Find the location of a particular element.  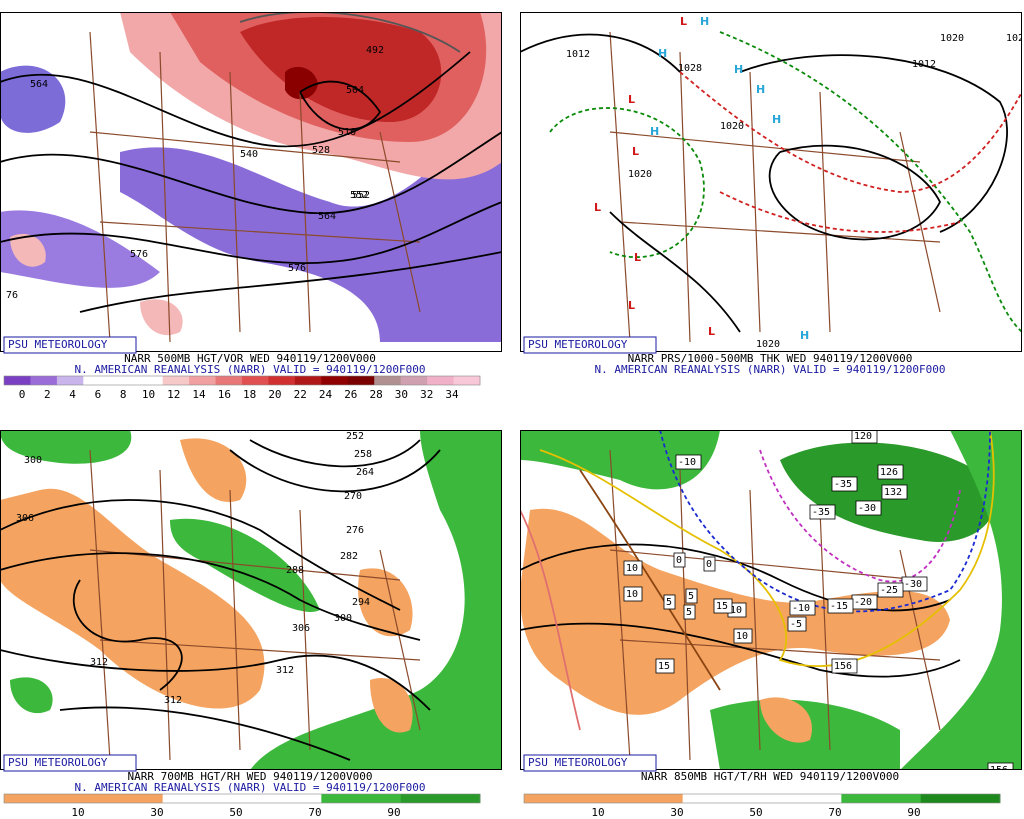

map-label: 306 is located at coordinates (301, 628).